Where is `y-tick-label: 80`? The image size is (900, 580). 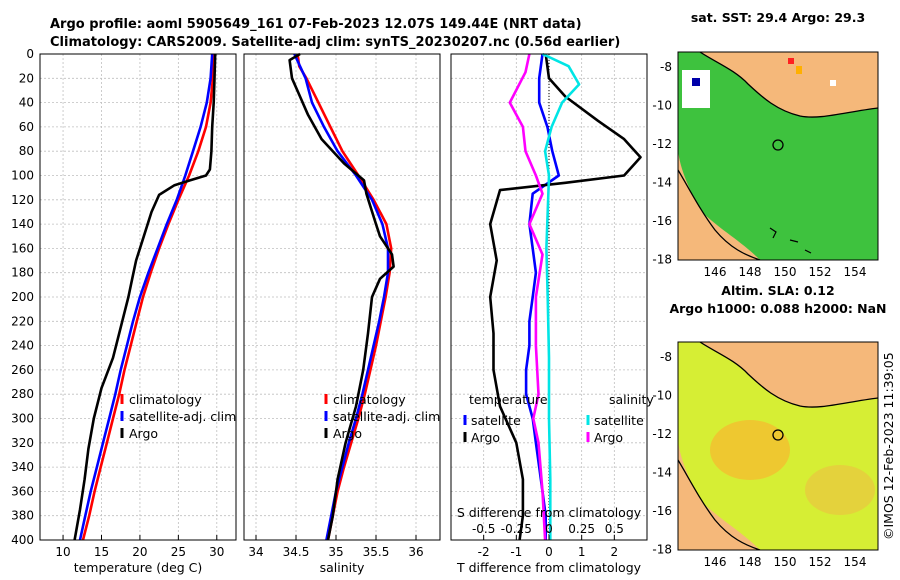
y-tick-label: 80 is located at coordinates (26, 151).